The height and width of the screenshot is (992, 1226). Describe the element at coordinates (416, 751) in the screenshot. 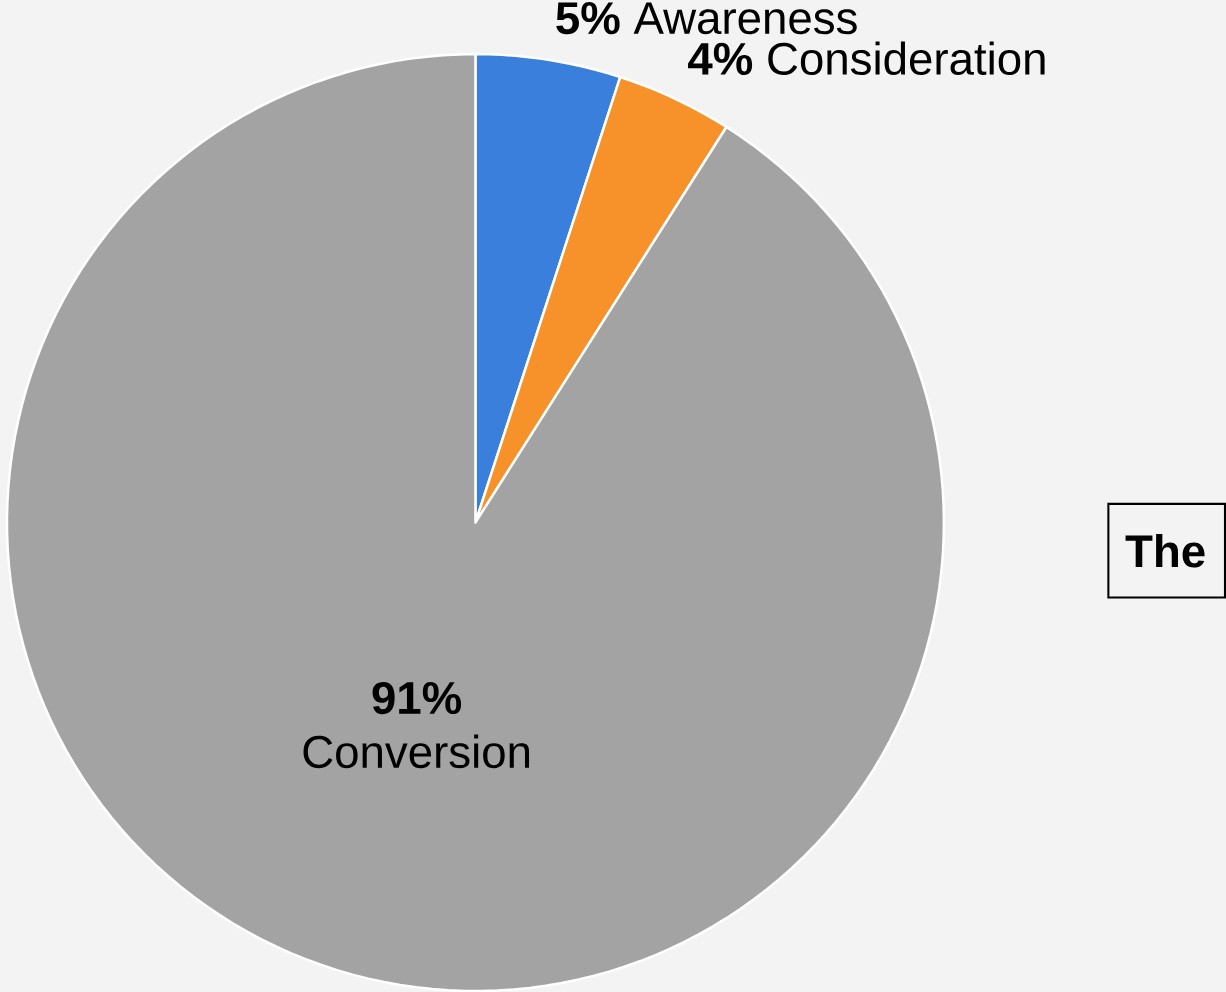

I see `slice-label: Conversion` at that location.